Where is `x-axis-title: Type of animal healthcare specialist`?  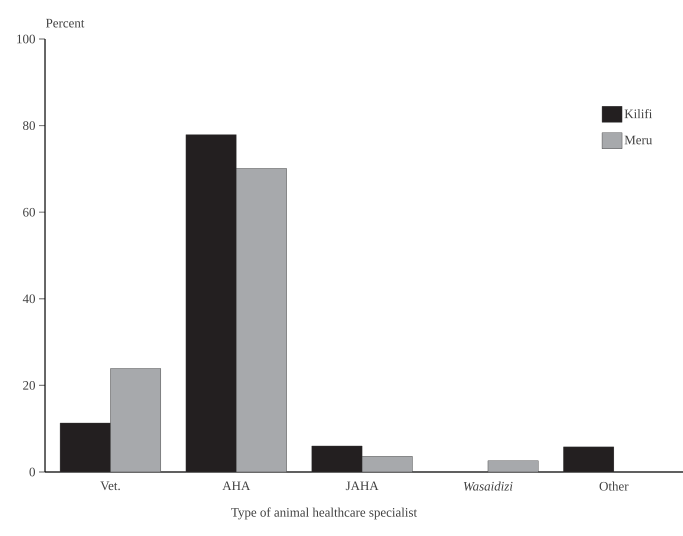
x-axis-title: Type of animal healthcare specialist is located at coordinates (324, 514).